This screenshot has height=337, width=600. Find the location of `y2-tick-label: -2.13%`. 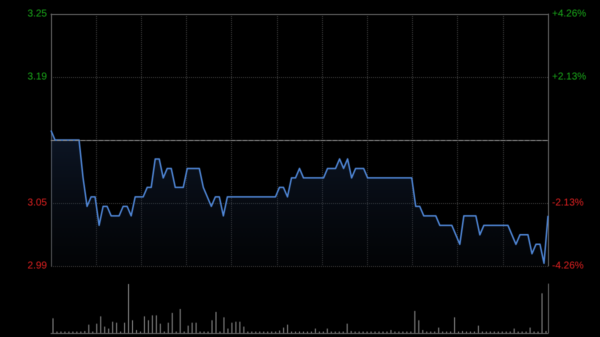

y2-tick-label: -2.13% is located at coordinates (568, 203).